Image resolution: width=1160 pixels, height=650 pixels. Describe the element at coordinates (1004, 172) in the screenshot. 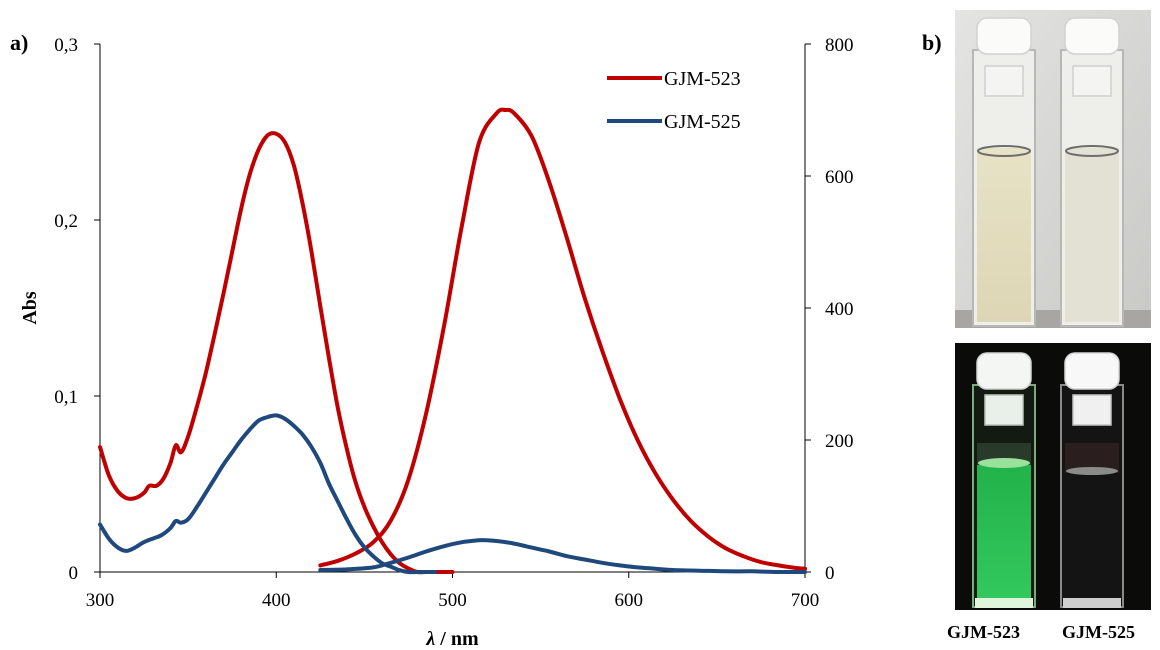

I see `cuvette-left` at that location.